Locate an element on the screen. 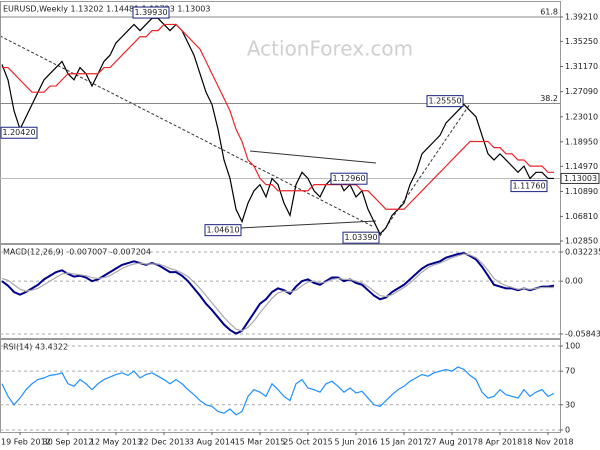  watermark: ActionForex.com is located at coordinates (330, 49).